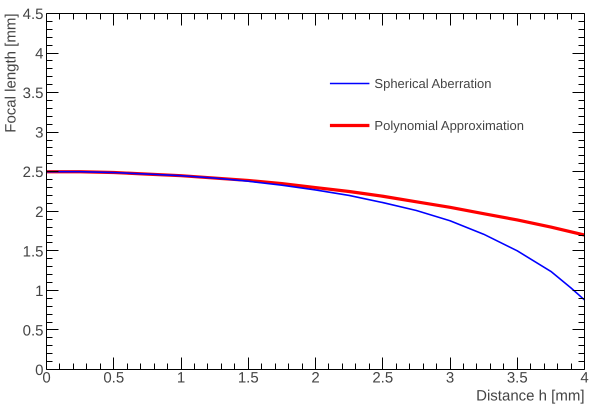 The width and height of the screenshot is (590, 404). I want to click on x-tick-label: 2, so click(315, 378).